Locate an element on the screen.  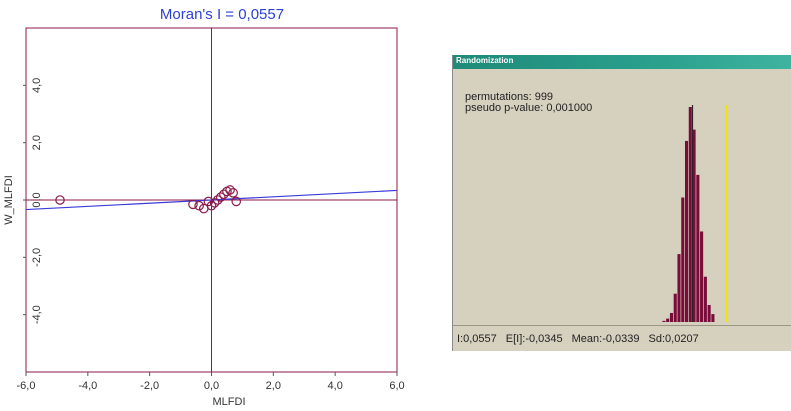
y-axis-label: W_MLFDI is located at coordinates (9, 200).